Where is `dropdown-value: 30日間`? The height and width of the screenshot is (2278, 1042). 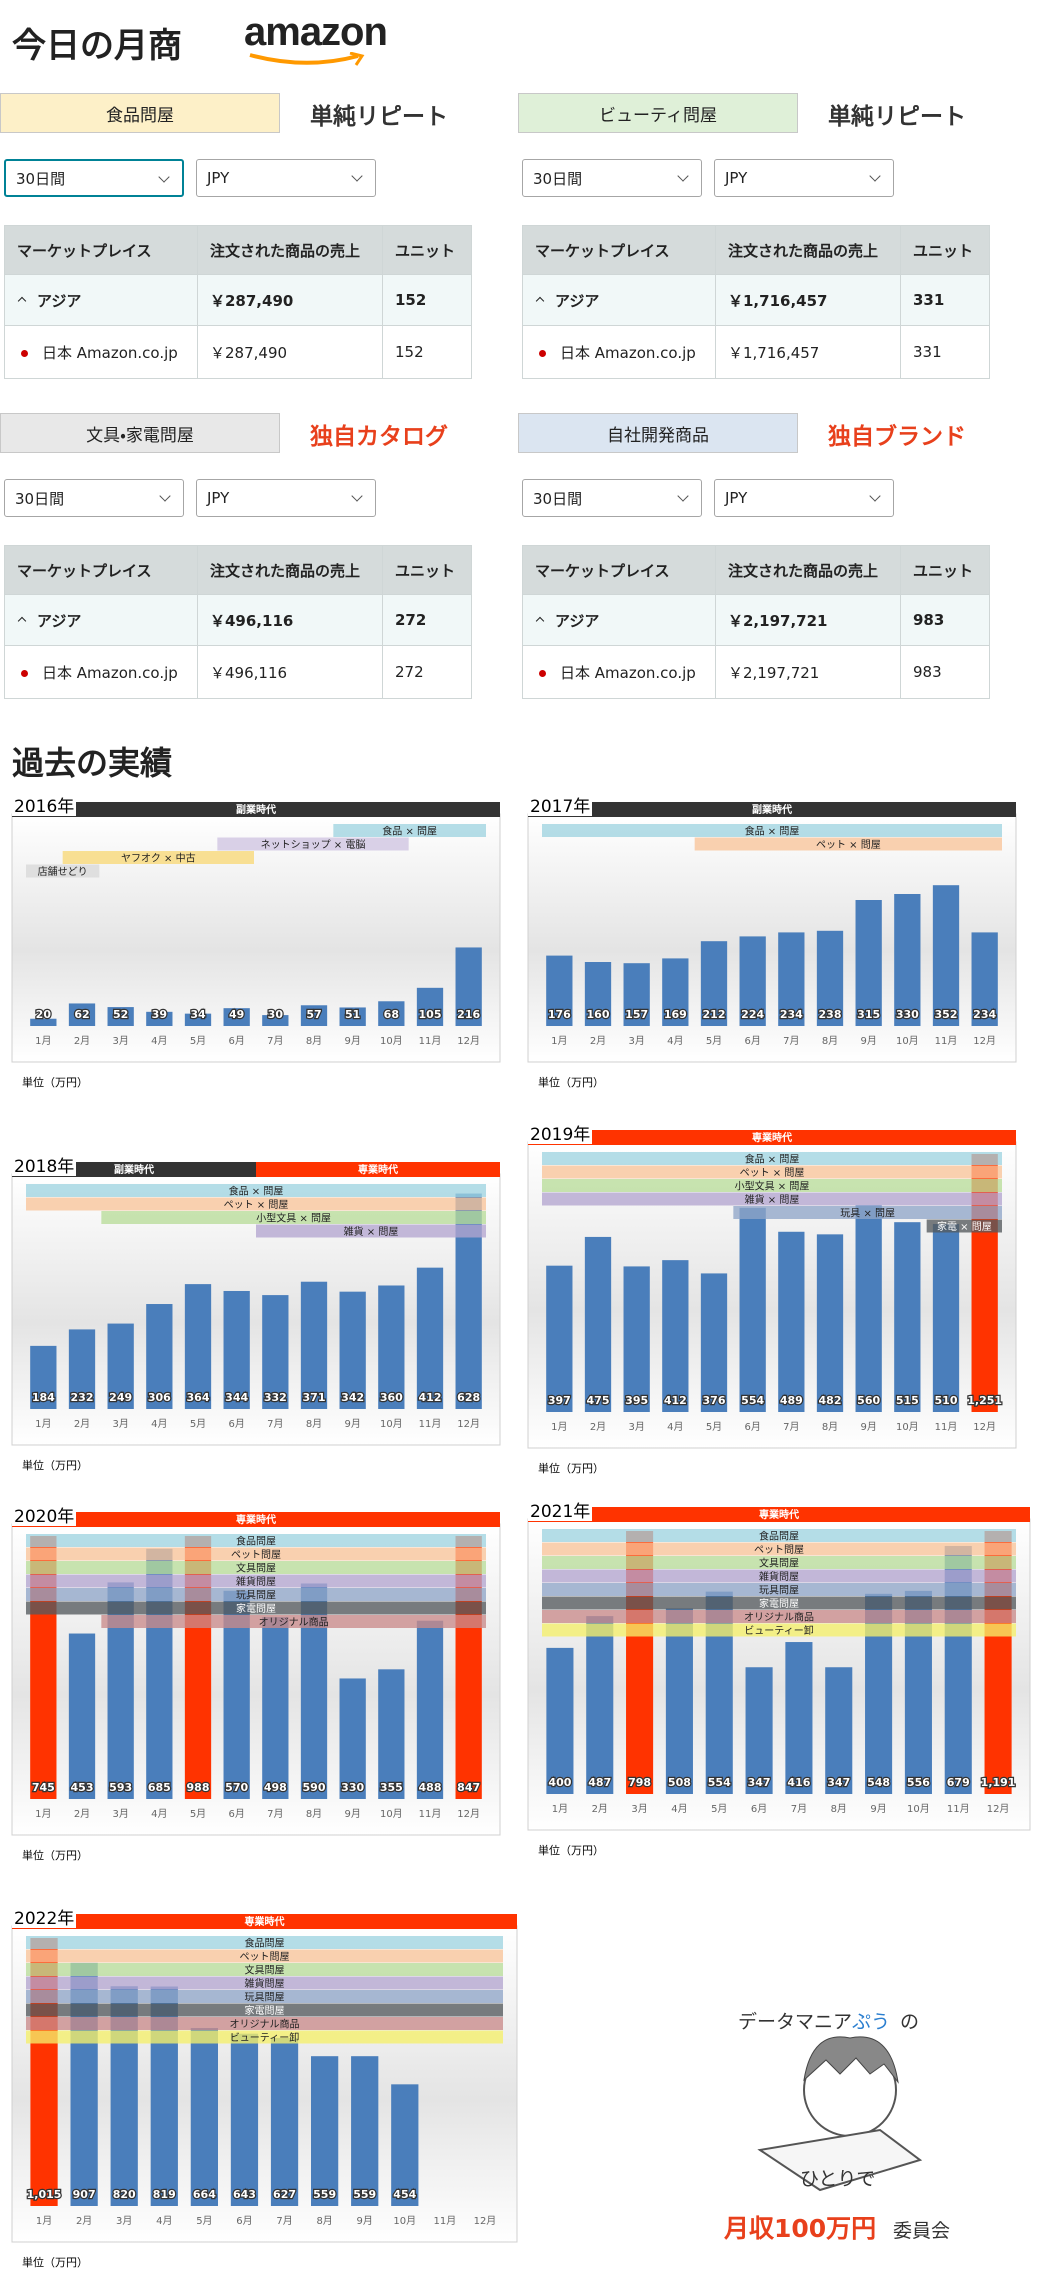
dropdown-value: 30日間 is located at coordinates (558, 178).